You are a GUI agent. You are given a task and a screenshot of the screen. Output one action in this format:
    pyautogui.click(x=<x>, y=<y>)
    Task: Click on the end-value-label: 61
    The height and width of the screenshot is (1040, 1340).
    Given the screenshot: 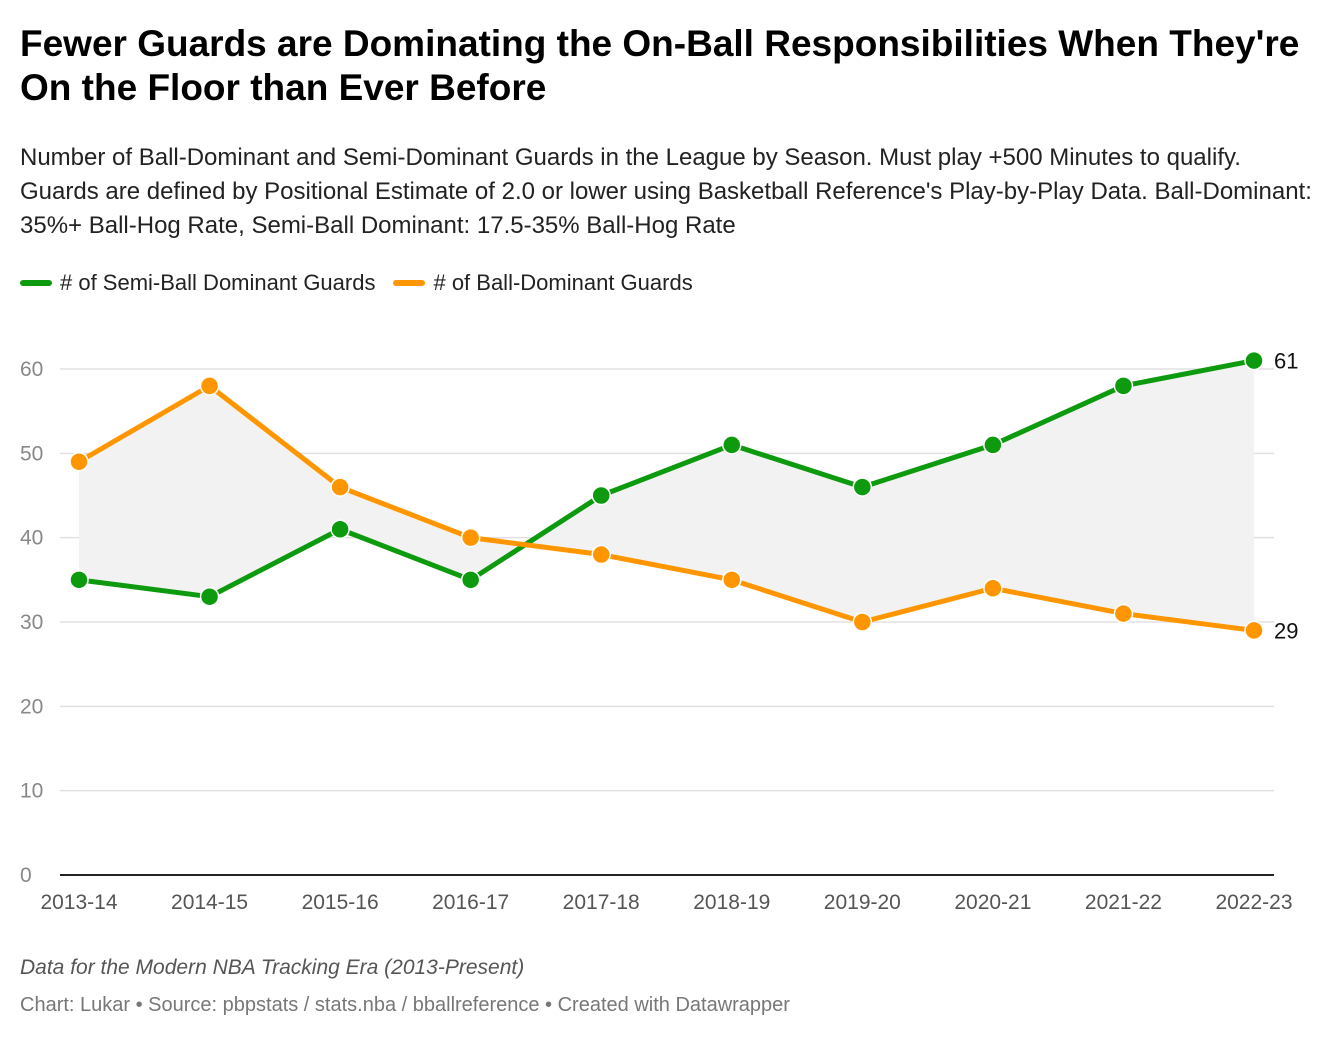 What is the action you would take?
    pyautogui.click(x=1286, y=361)
    